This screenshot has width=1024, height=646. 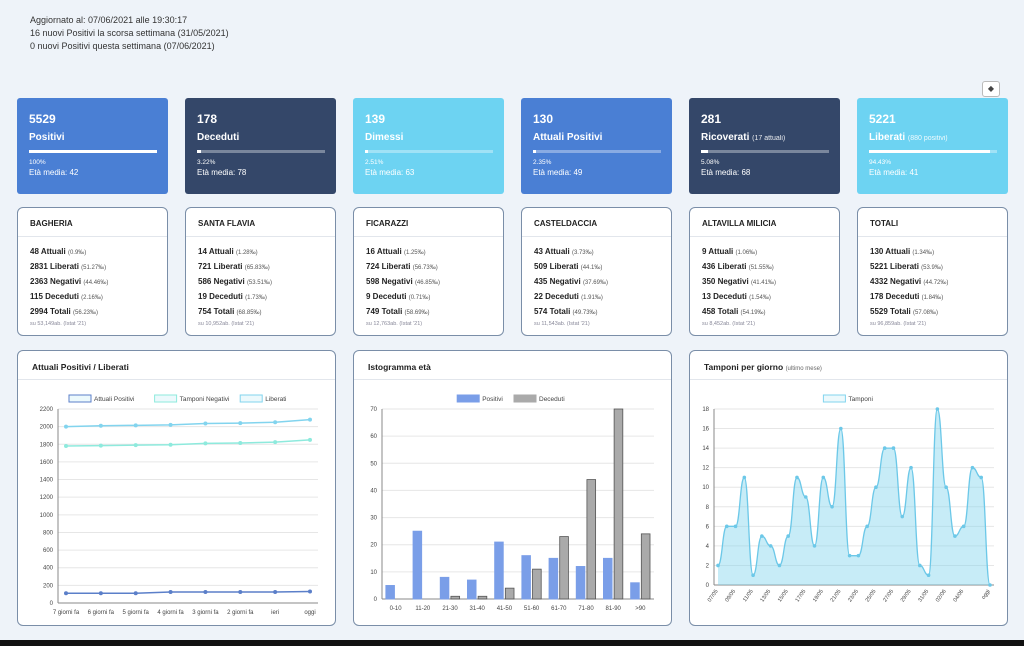 What do you see at coordinates (47, 516) in the screenshot?
I see `y-tick-label: 1000` at bounding box center [47, 516].